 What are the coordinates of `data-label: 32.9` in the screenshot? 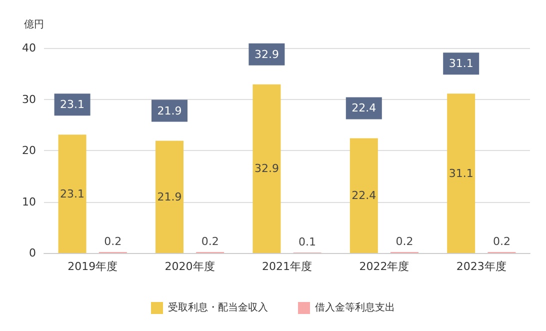 It's located at (266, 169).